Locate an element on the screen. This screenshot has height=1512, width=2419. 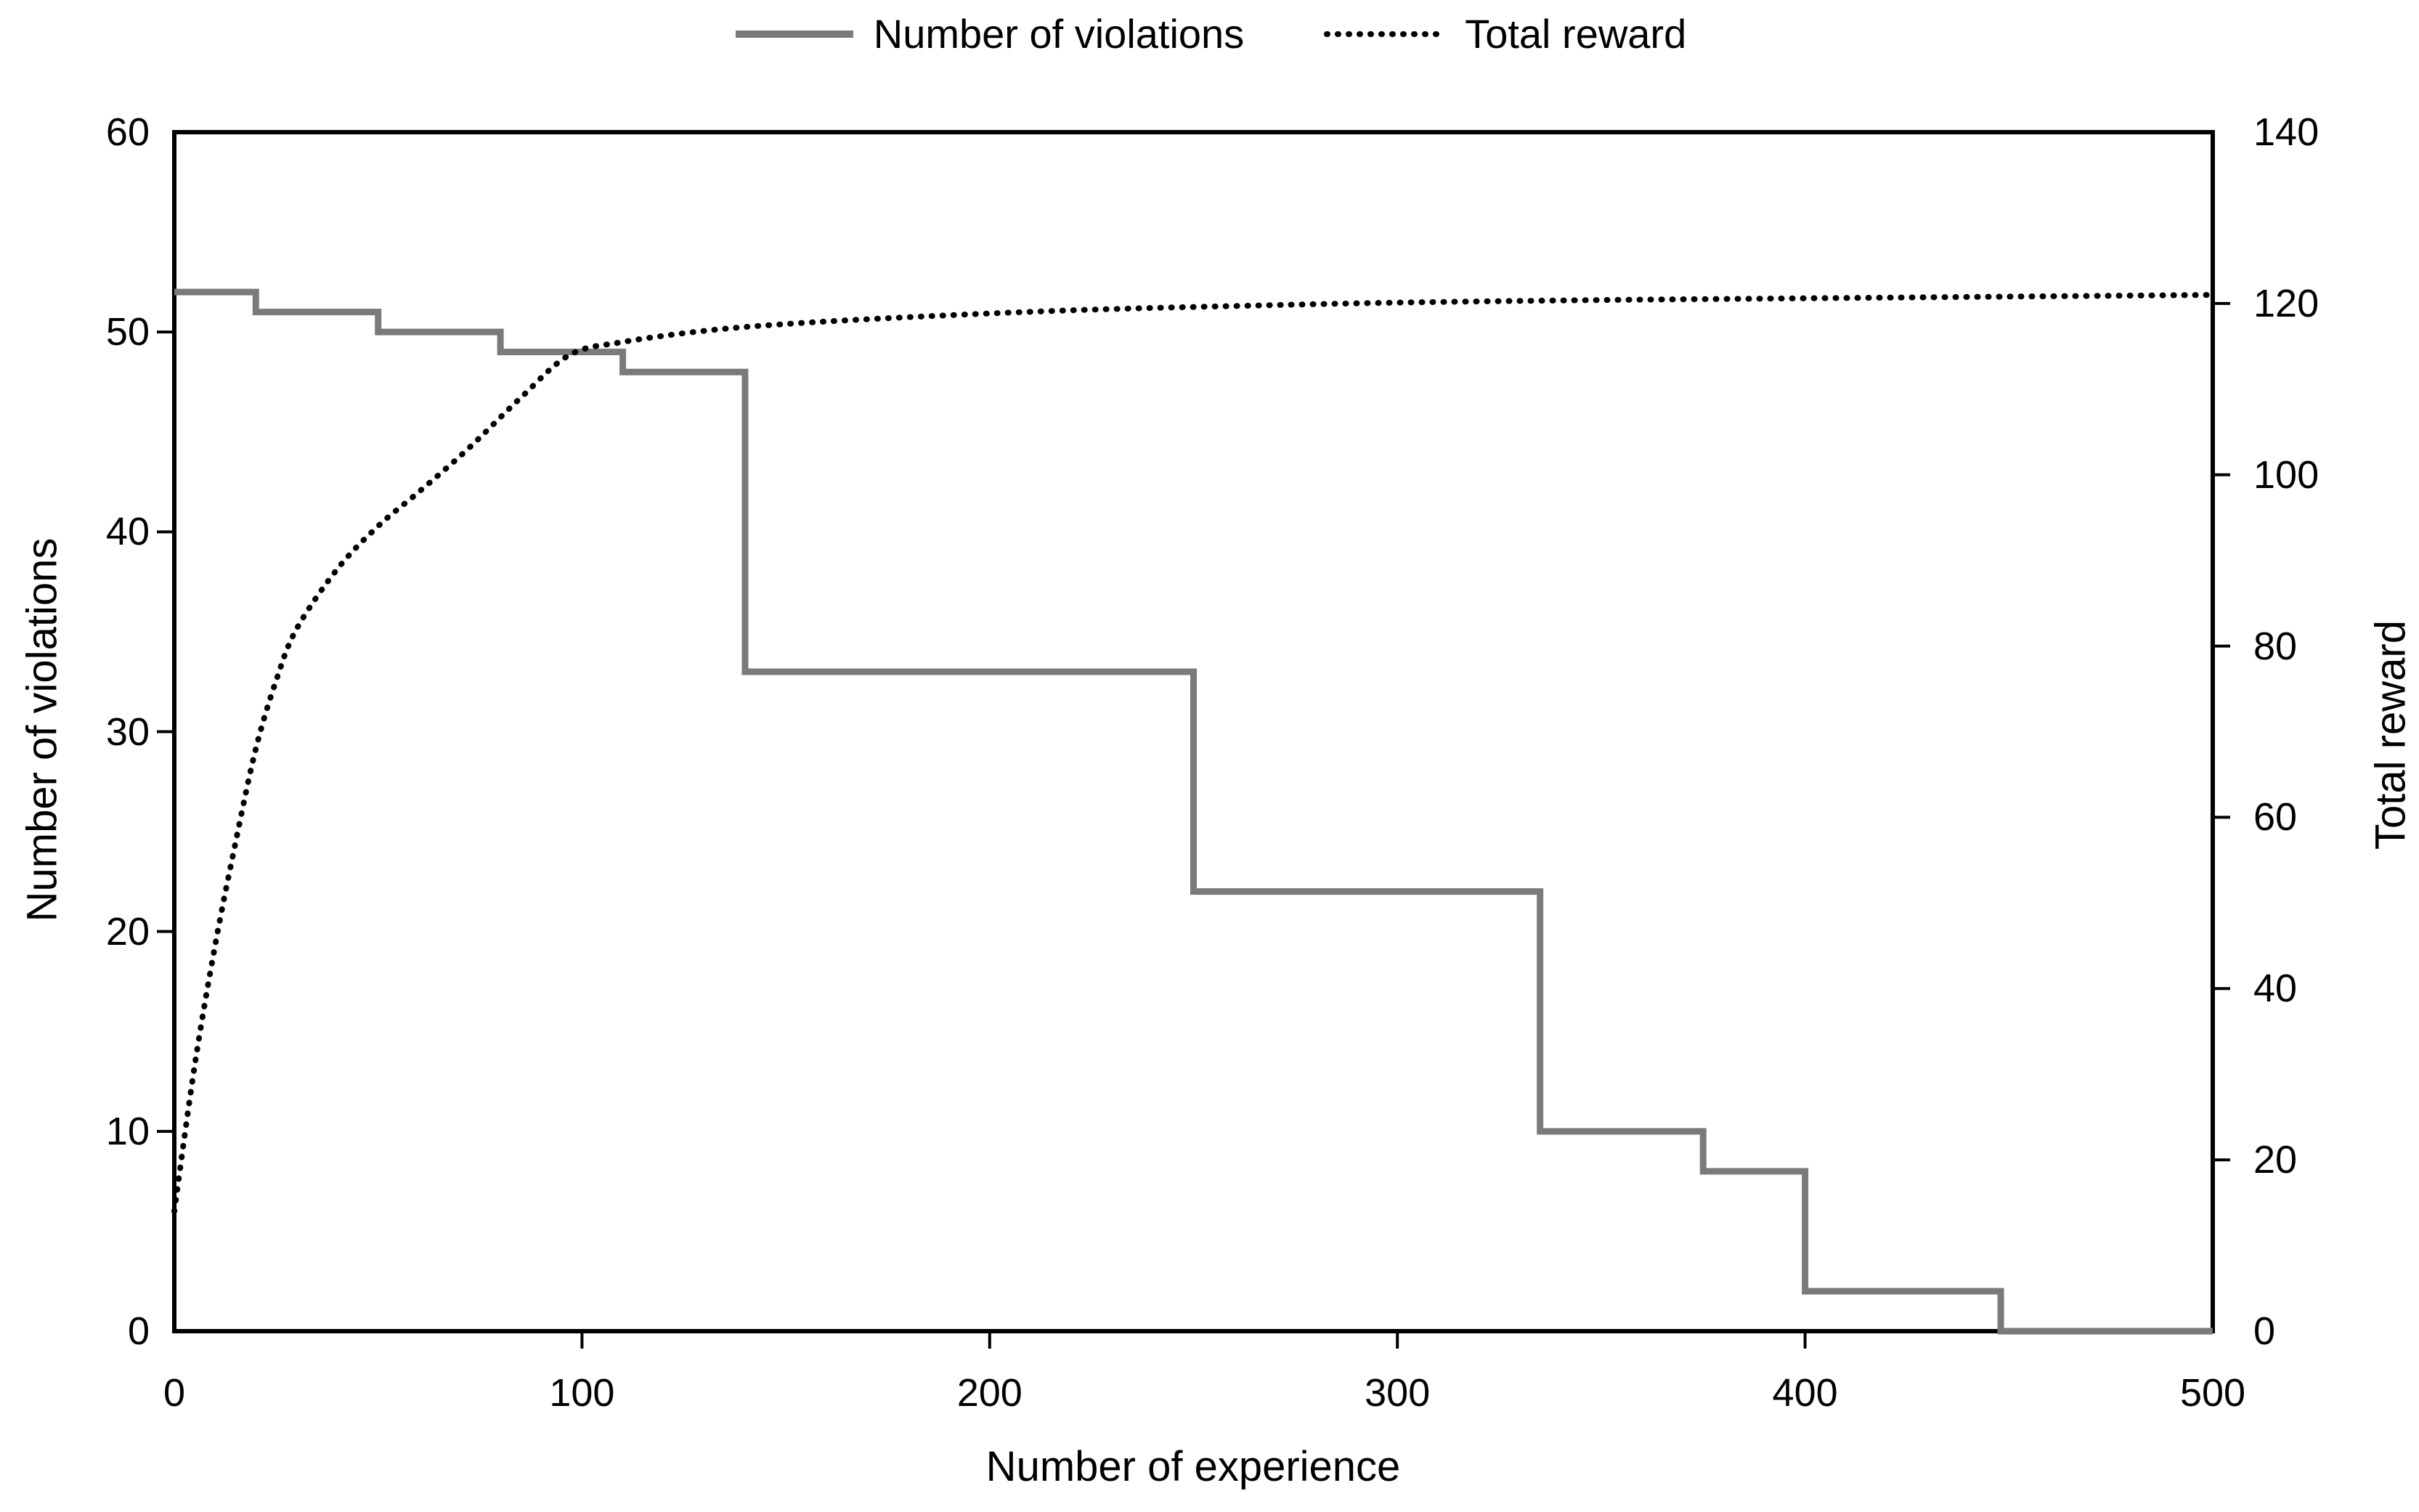
left-axis-tick-label: 50 is located at coordinates (127, 332).